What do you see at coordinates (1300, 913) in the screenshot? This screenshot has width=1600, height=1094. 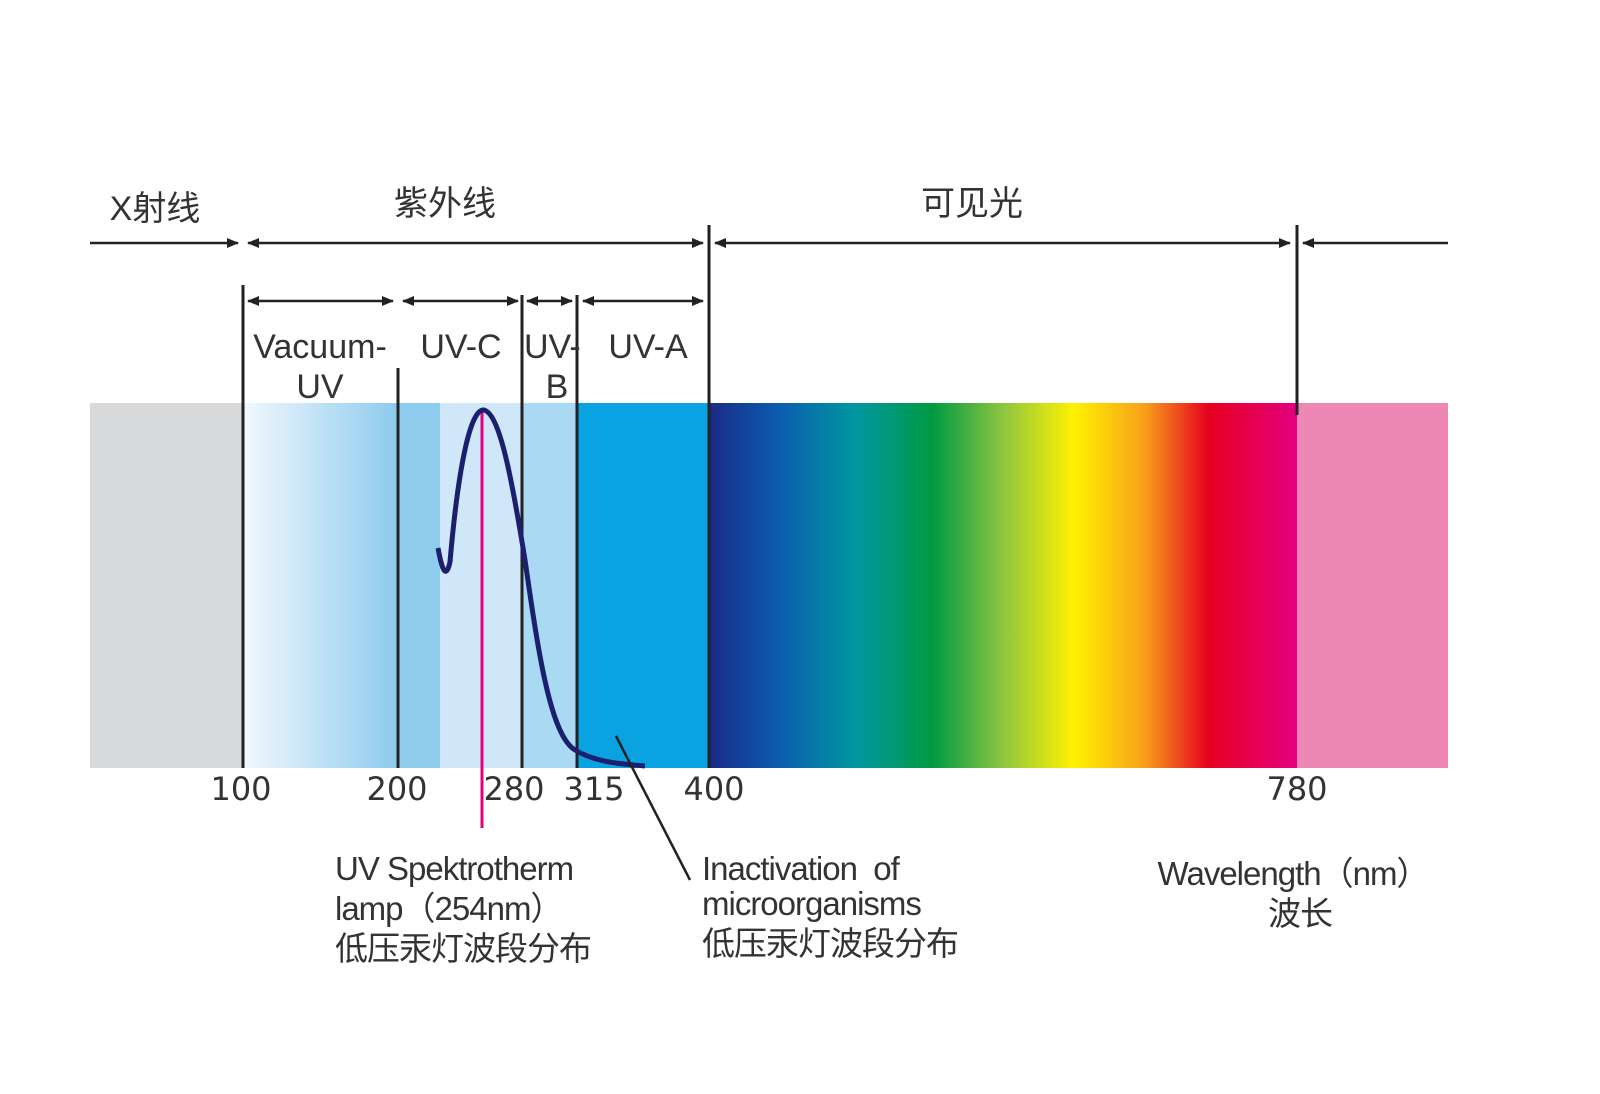 I see `annotation-line: 波长` at bounding box center [1300, 913].